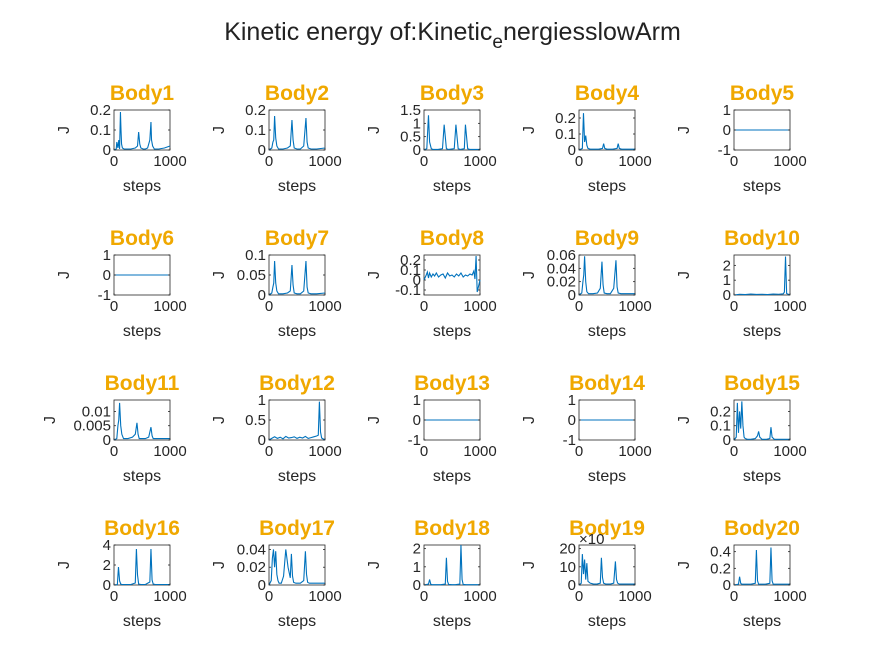  Describe the element at coordinates (569, 440) in the screenshot. I see `body14-ytick-label: -1` at that location.